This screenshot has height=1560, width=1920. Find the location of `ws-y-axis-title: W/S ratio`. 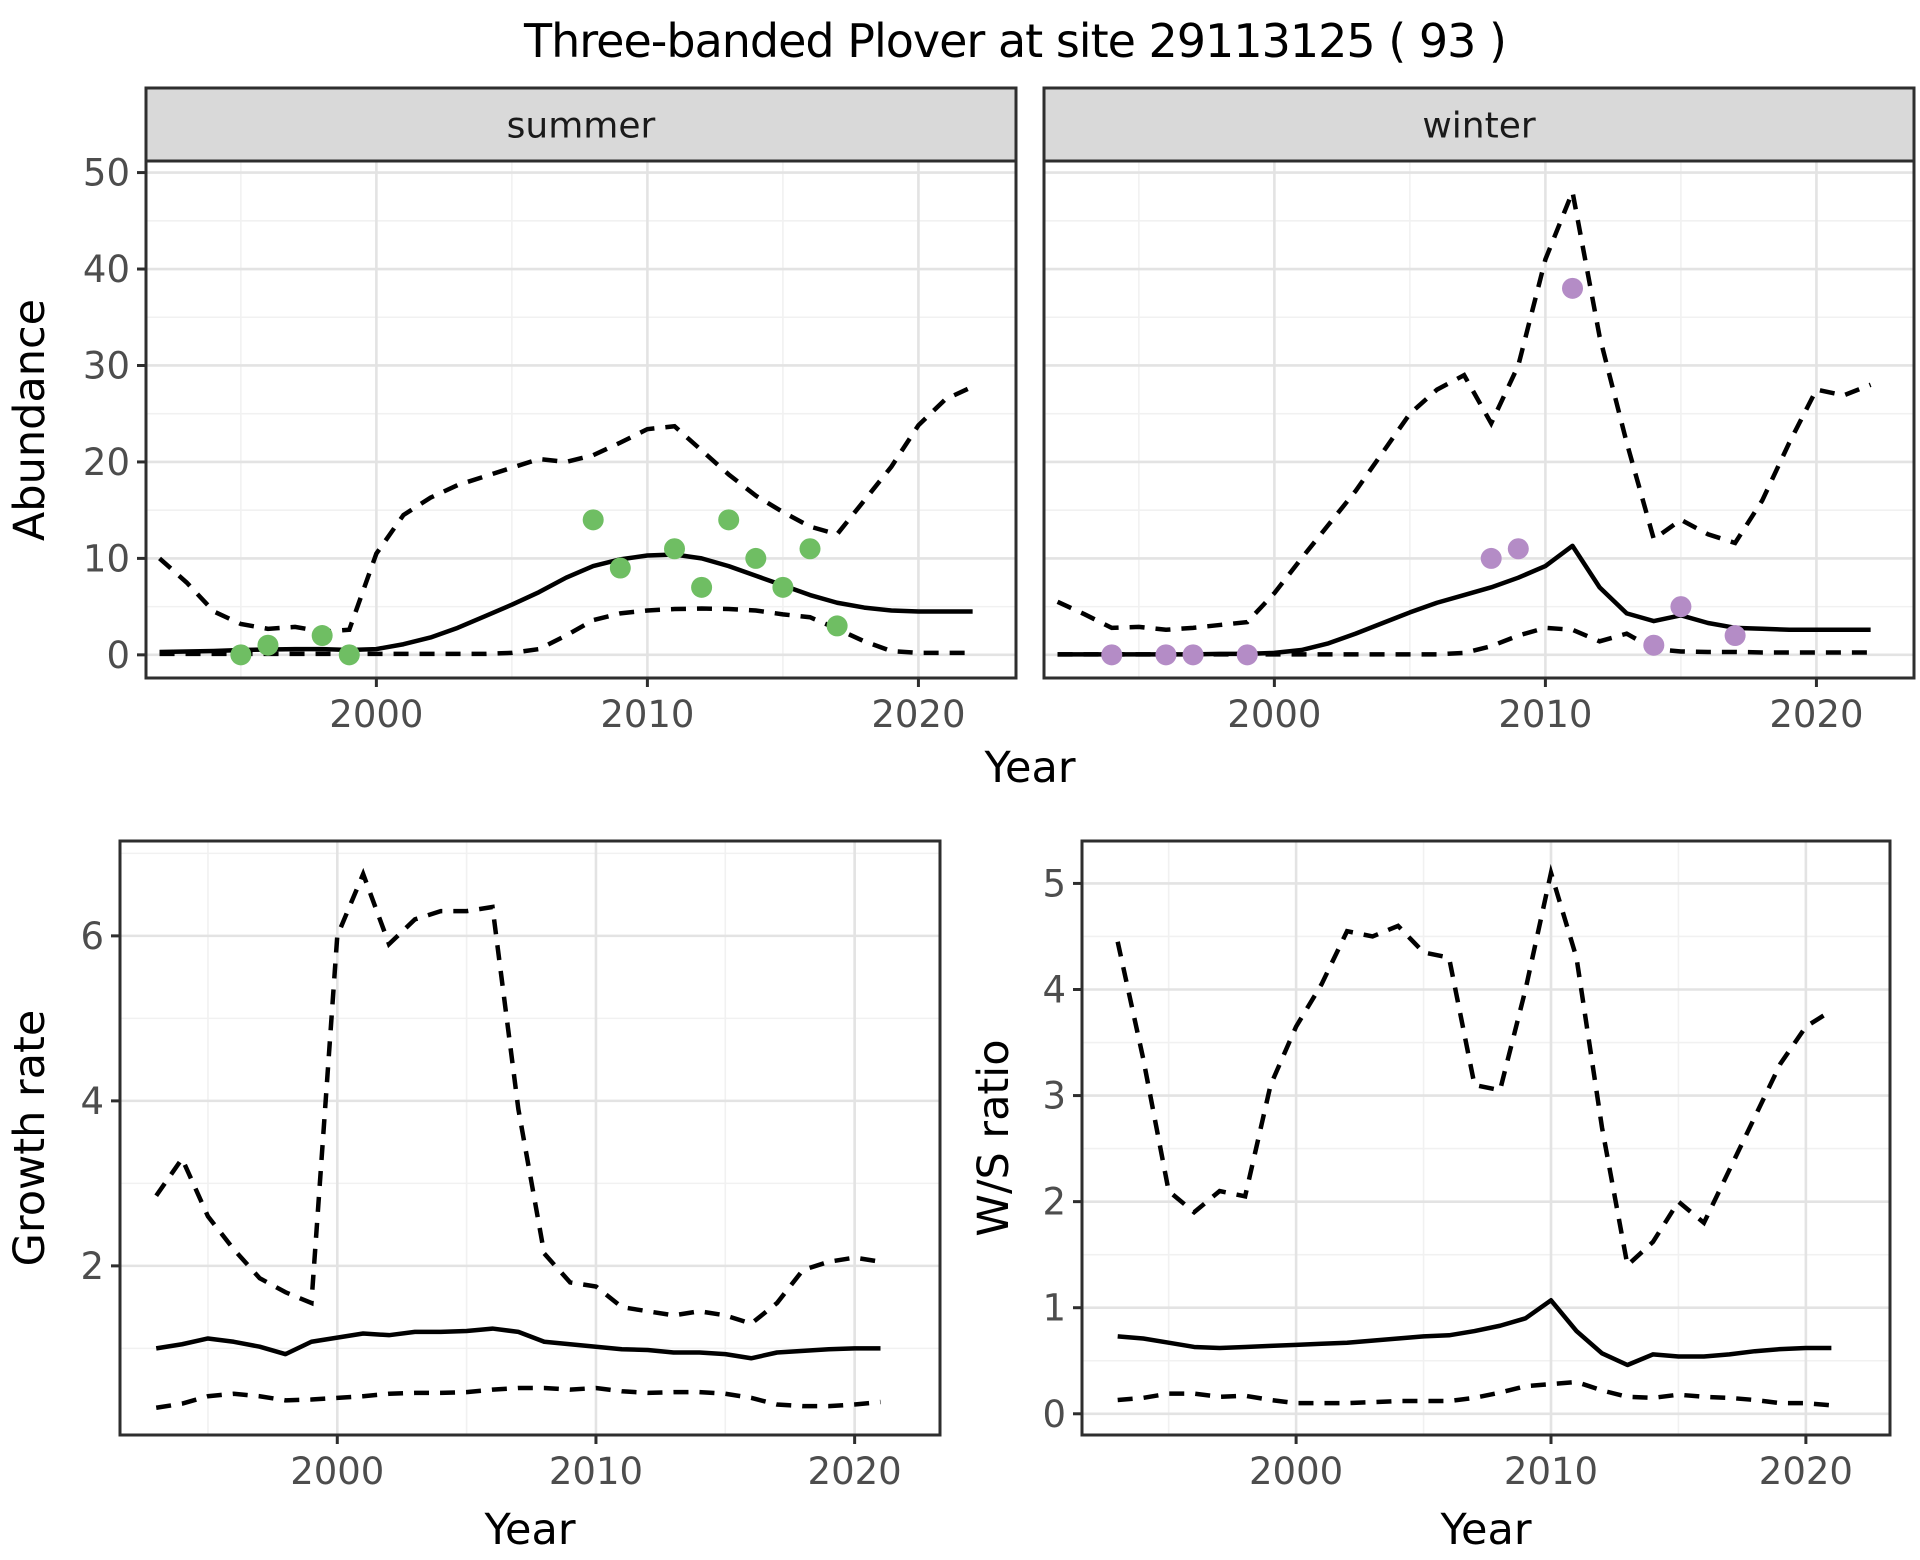

ws-y-axis-title: W/S ratio is located at coordinates (994, 1137).